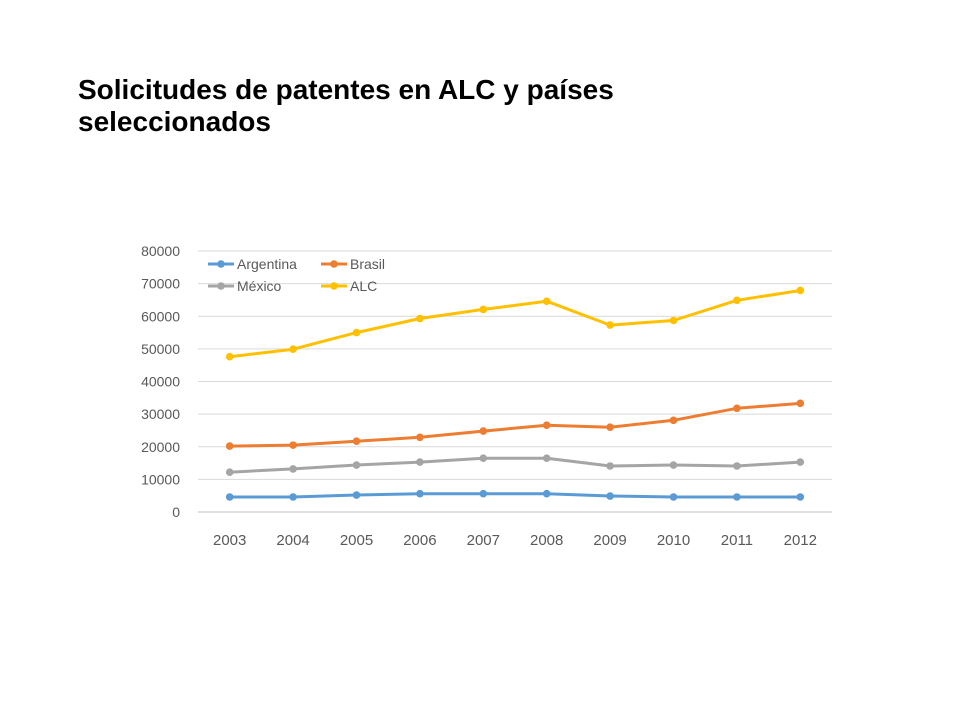 The width and height of the screenshot is (960, 720). Describe the element at coordinates (292, 540) in the screenshot. I see `x-tick-label: 2004` at that location.